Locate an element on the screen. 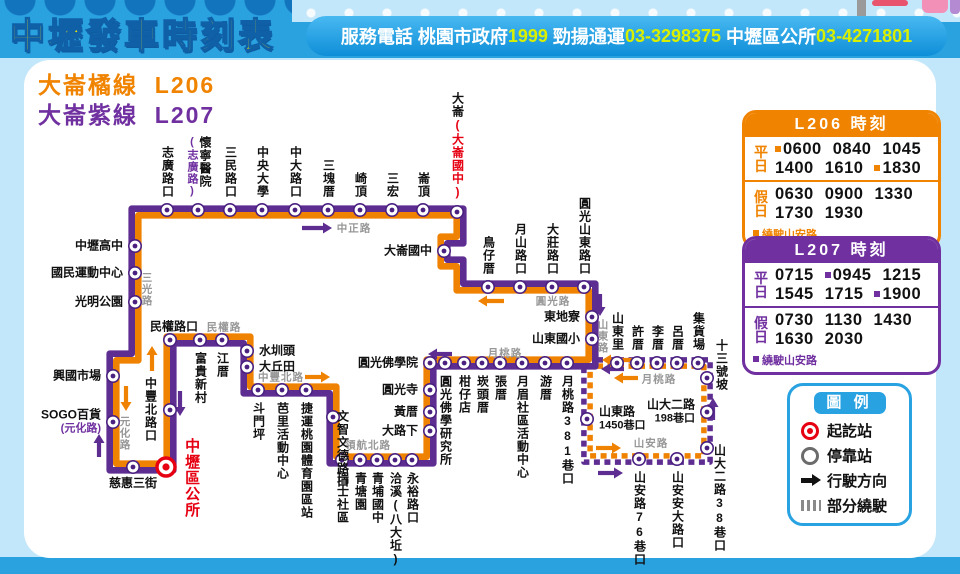 This screenshot has height=574, width=960. route-titles: 大崙橘線 L206 大崙紫線 L207 is located at coordinates (126, 100).